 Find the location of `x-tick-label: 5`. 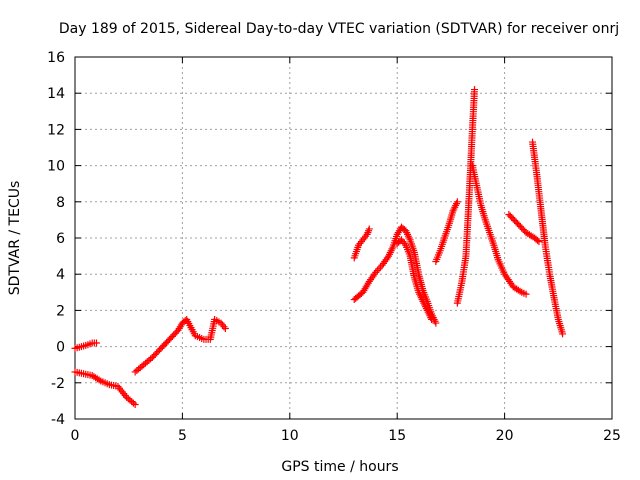

x-tick-label: 5 is located at coordinates (182, 436).